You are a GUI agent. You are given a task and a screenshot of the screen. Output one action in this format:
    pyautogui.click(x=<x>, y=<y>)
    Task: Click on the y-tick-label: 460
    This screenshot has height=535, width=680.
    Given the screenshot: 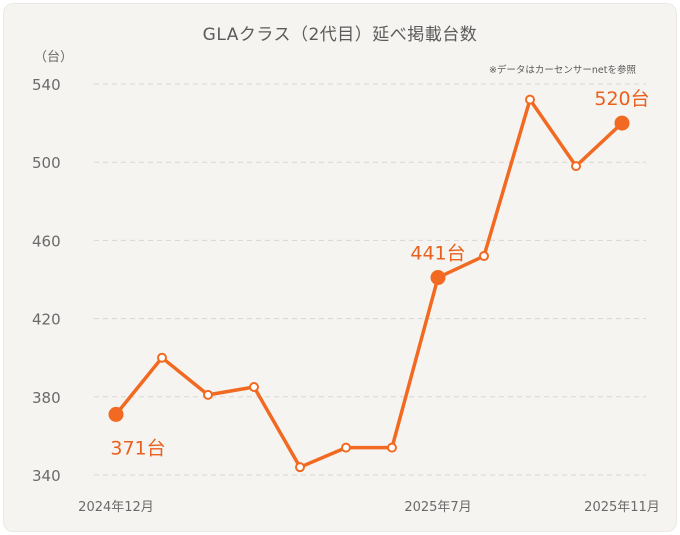 What is the action you would take?
    pyautogui.click(x=46, y=241)
    